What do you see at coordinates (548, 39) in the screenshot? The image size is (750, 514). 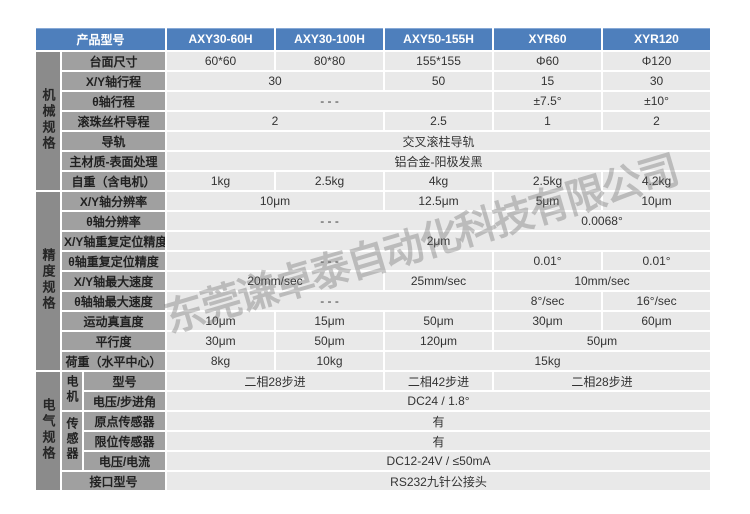 I see `header-model-4: XYR60` at bounding box center [548, 39].